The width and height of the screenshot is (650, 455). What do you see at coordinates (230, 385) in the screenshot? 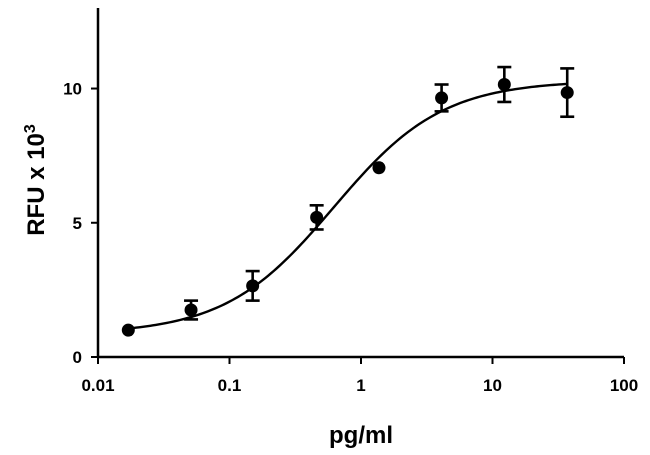
I see `x-tick-label: 0.1` at bounding box center [230, 385].